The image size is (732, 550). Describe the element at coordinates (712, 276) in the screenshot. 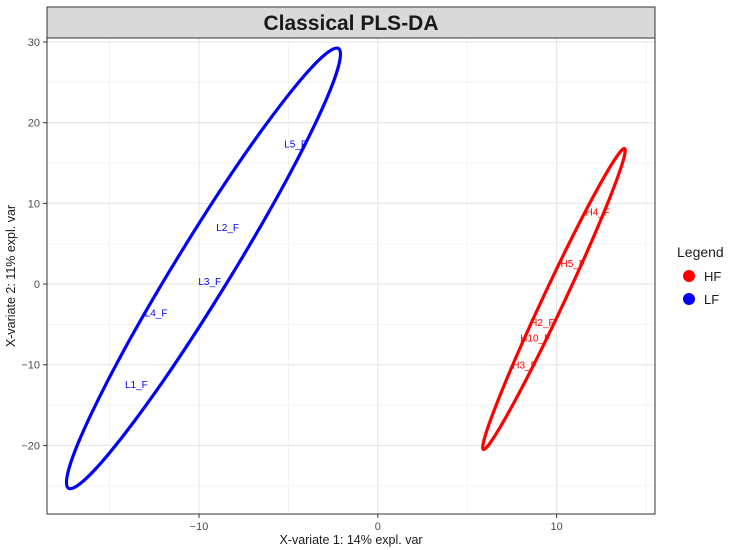

I see `legend-label-hf: HF` at that location.